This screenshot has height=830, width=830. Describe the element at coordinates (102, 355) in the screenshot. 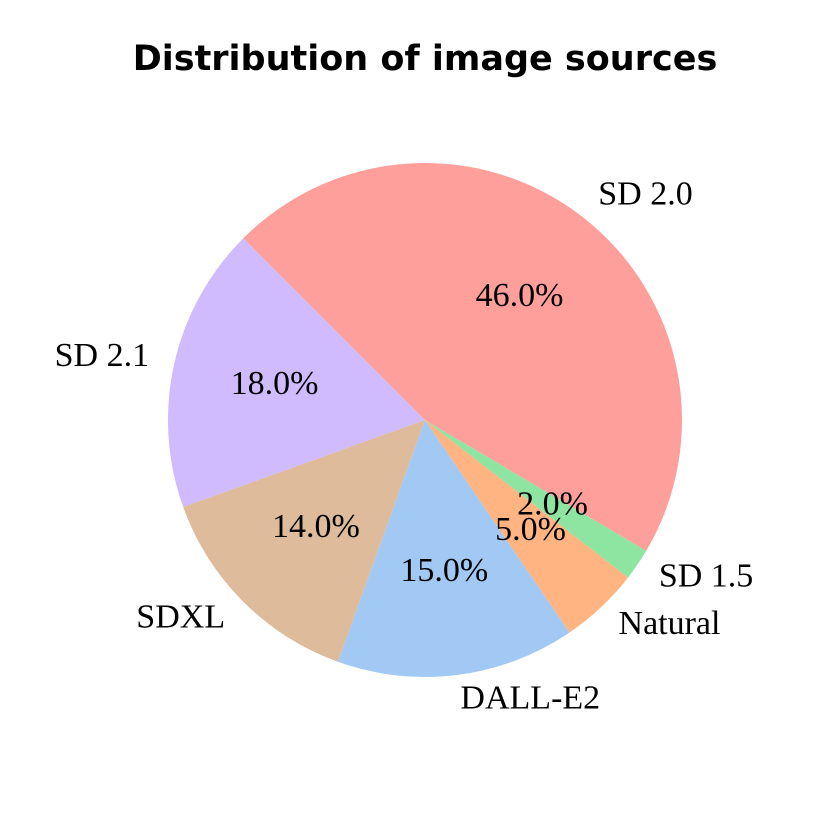

I see `slice-label: SD 2.1` at that location.